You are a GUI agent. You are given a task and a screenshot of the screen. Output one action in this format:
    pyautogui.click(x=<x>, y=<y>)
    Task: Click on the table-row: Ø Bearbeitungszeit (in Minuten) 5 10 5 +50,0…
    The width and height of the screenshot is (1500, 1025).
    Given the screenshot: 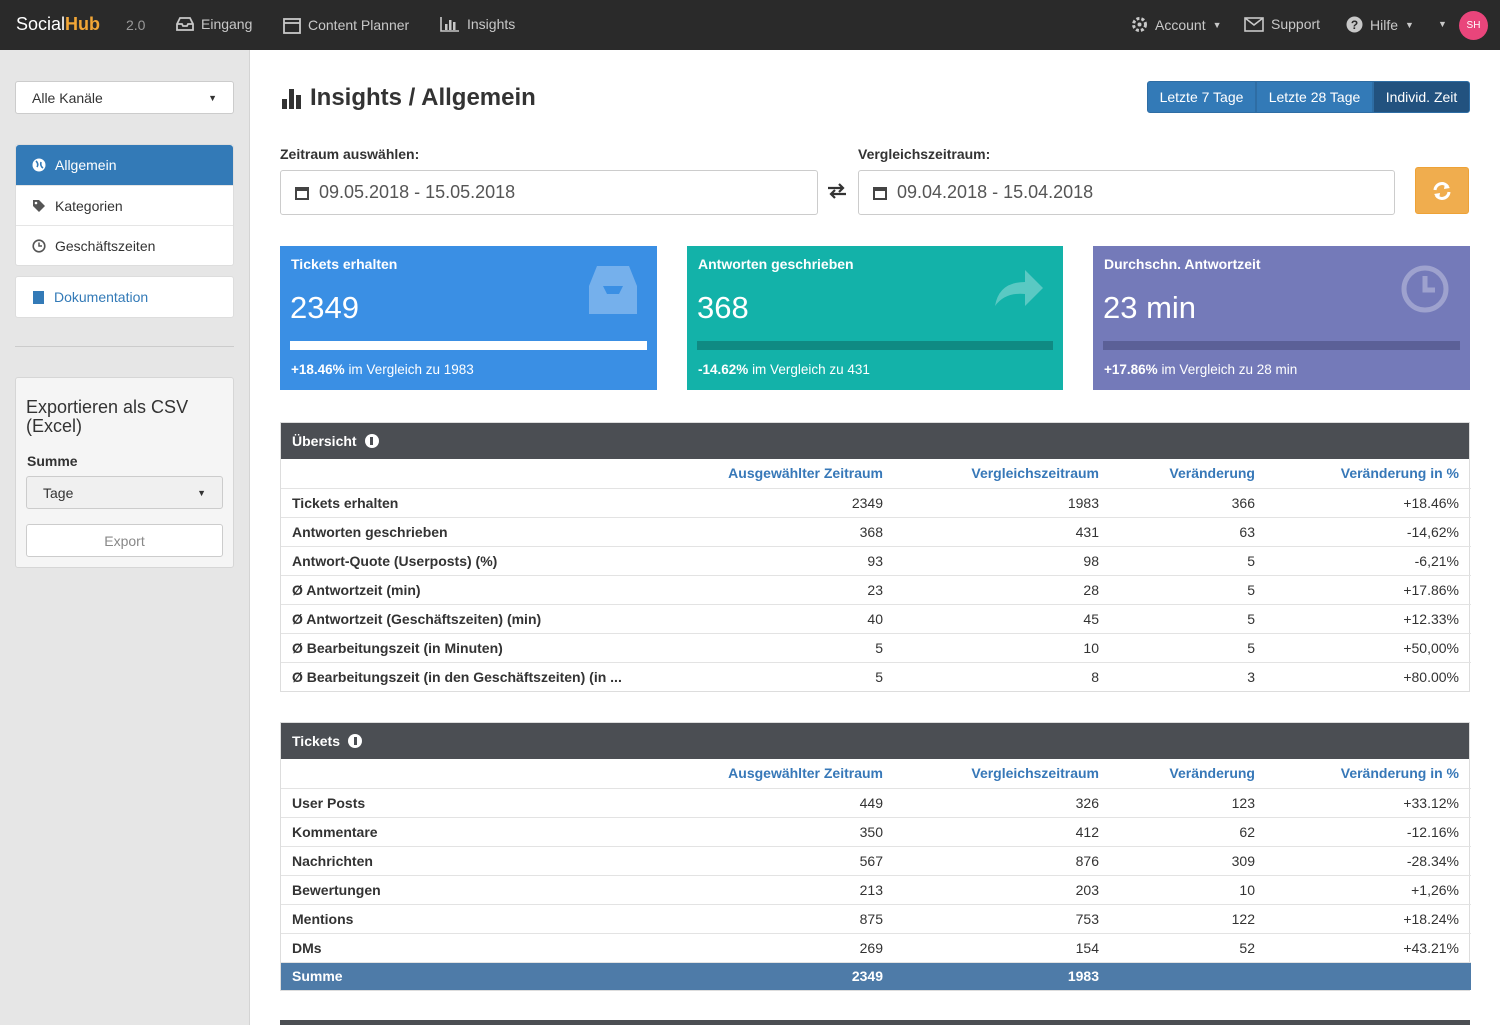 What is the action you would take?
    pyautogui.click(x=876, y=647)
    